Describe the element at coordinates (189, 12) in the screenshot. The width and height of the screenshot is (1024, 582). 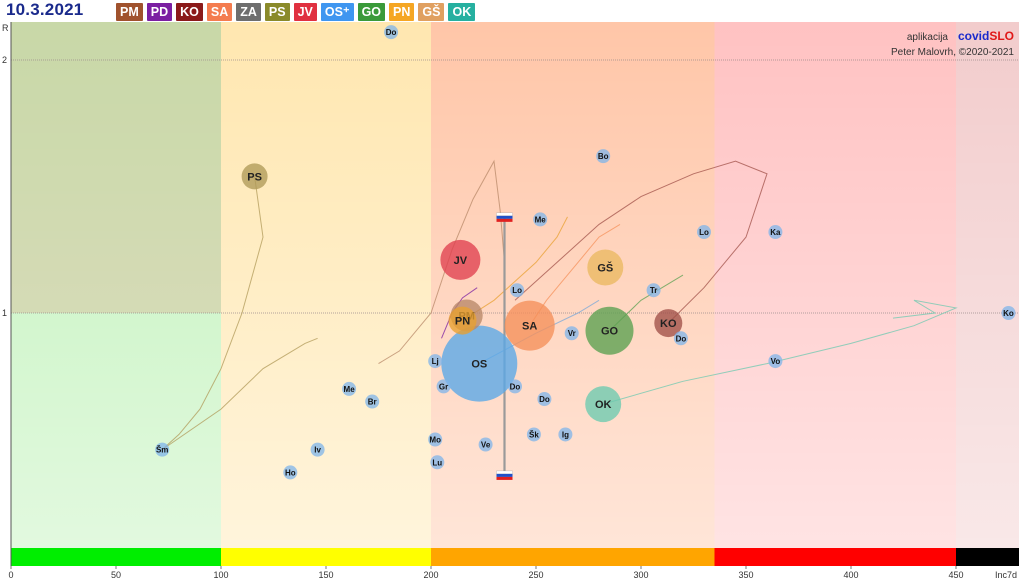
I see `region-button-2: KO` at that location.